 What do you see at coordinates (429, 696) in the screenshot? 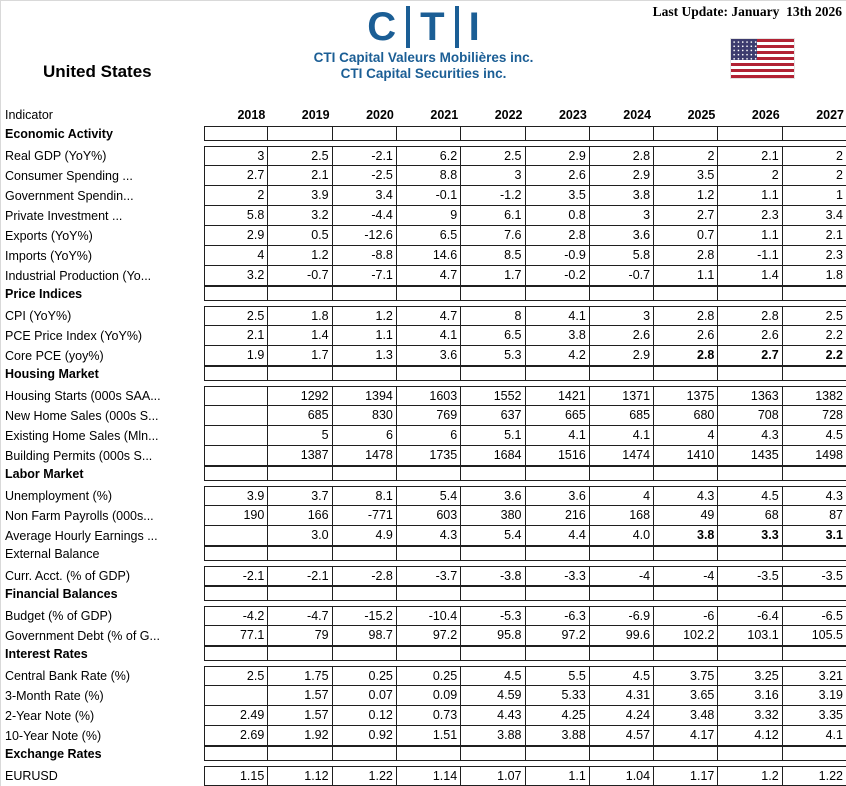
I see `value-cell: 0.09` at bounding box center [429, 696].